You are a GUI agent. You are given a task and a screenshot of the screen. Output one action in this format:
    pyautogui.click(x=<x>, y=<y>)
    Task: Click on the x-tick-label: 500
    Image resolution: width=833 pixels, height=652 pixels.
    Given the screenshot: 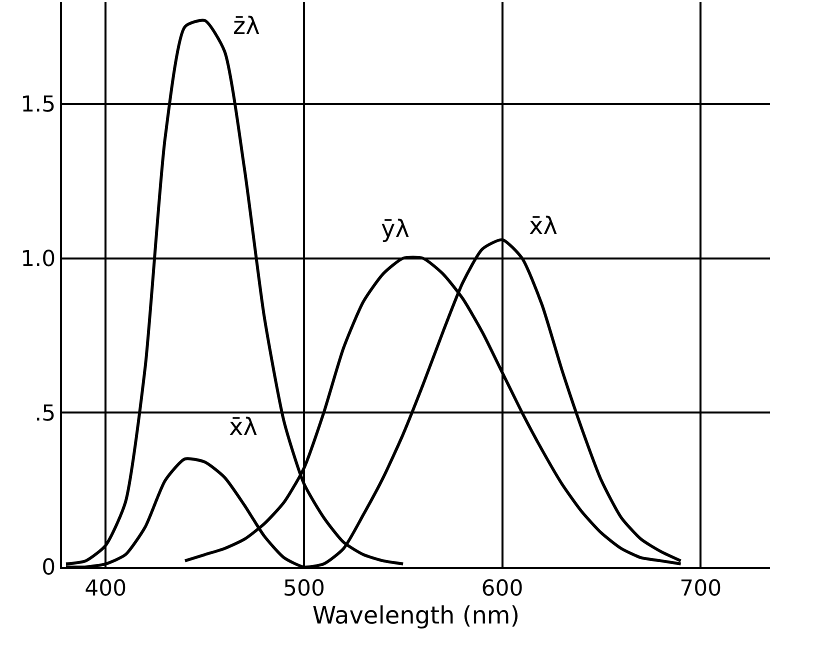 What is the action you would take?
    pyautogui.click(x=303, y=589)
    